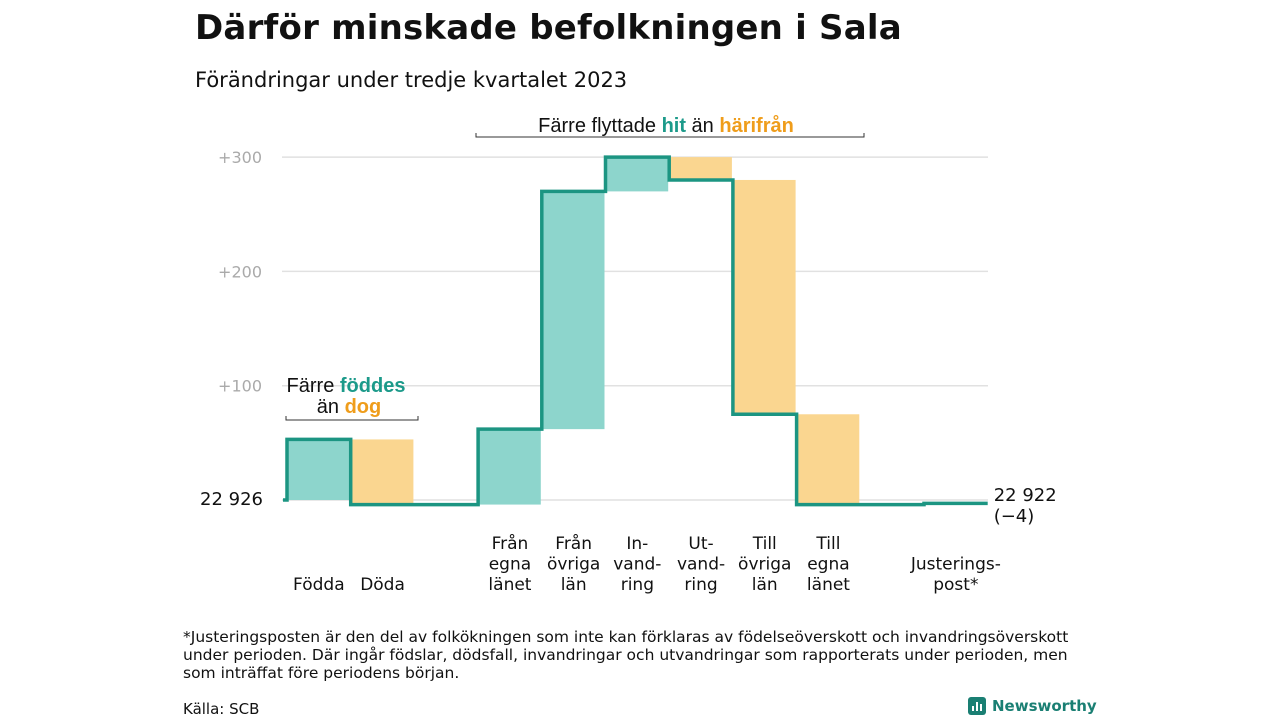  What do you see at coordinates (955, 585) in the screenshot?
I see `category-label-10-1: post*` at bounding box center [955, 585].